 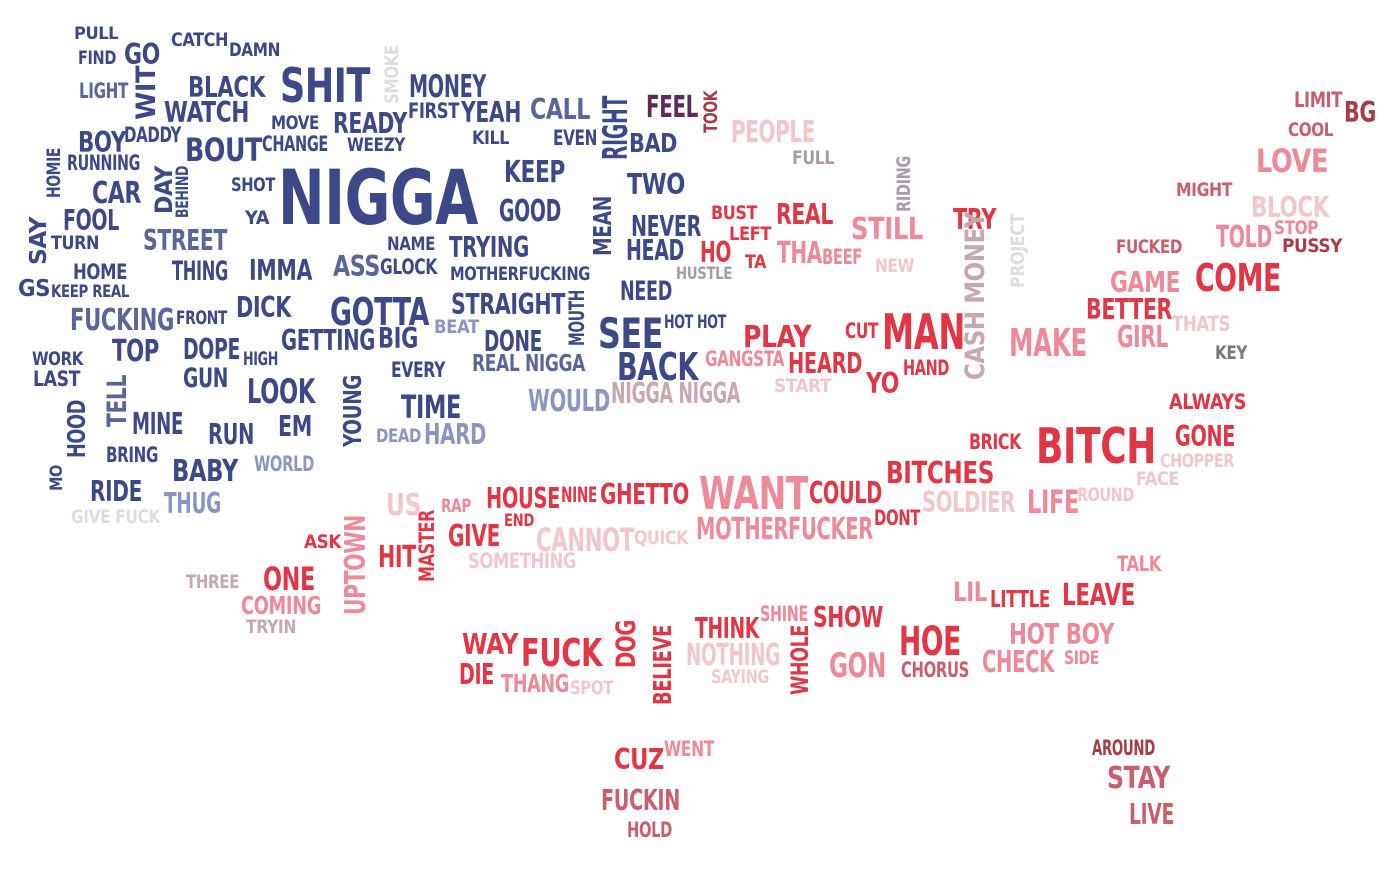 I want to click on word-bad: BAD, so click(x=653, y=144).